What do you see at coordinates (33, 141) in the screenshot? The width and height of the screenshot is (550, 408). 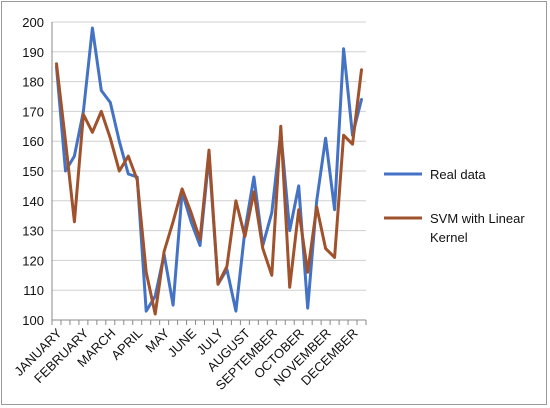 I see `y-tick-label: 160` at bounding box center [33, 141].